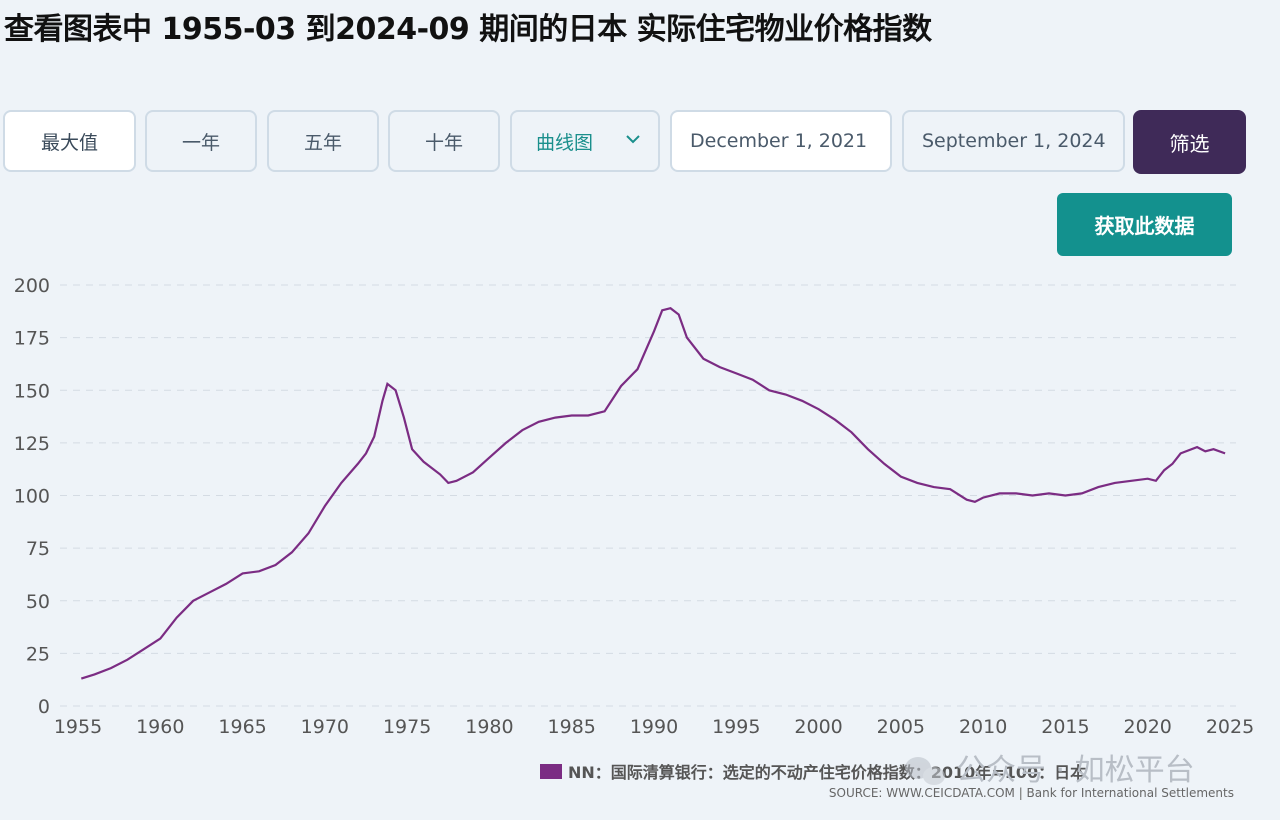  What do you see at coordinates (201, 141) in the screenshot?
I see `range-1y-button: 一年` at bounding box center [201, 141].